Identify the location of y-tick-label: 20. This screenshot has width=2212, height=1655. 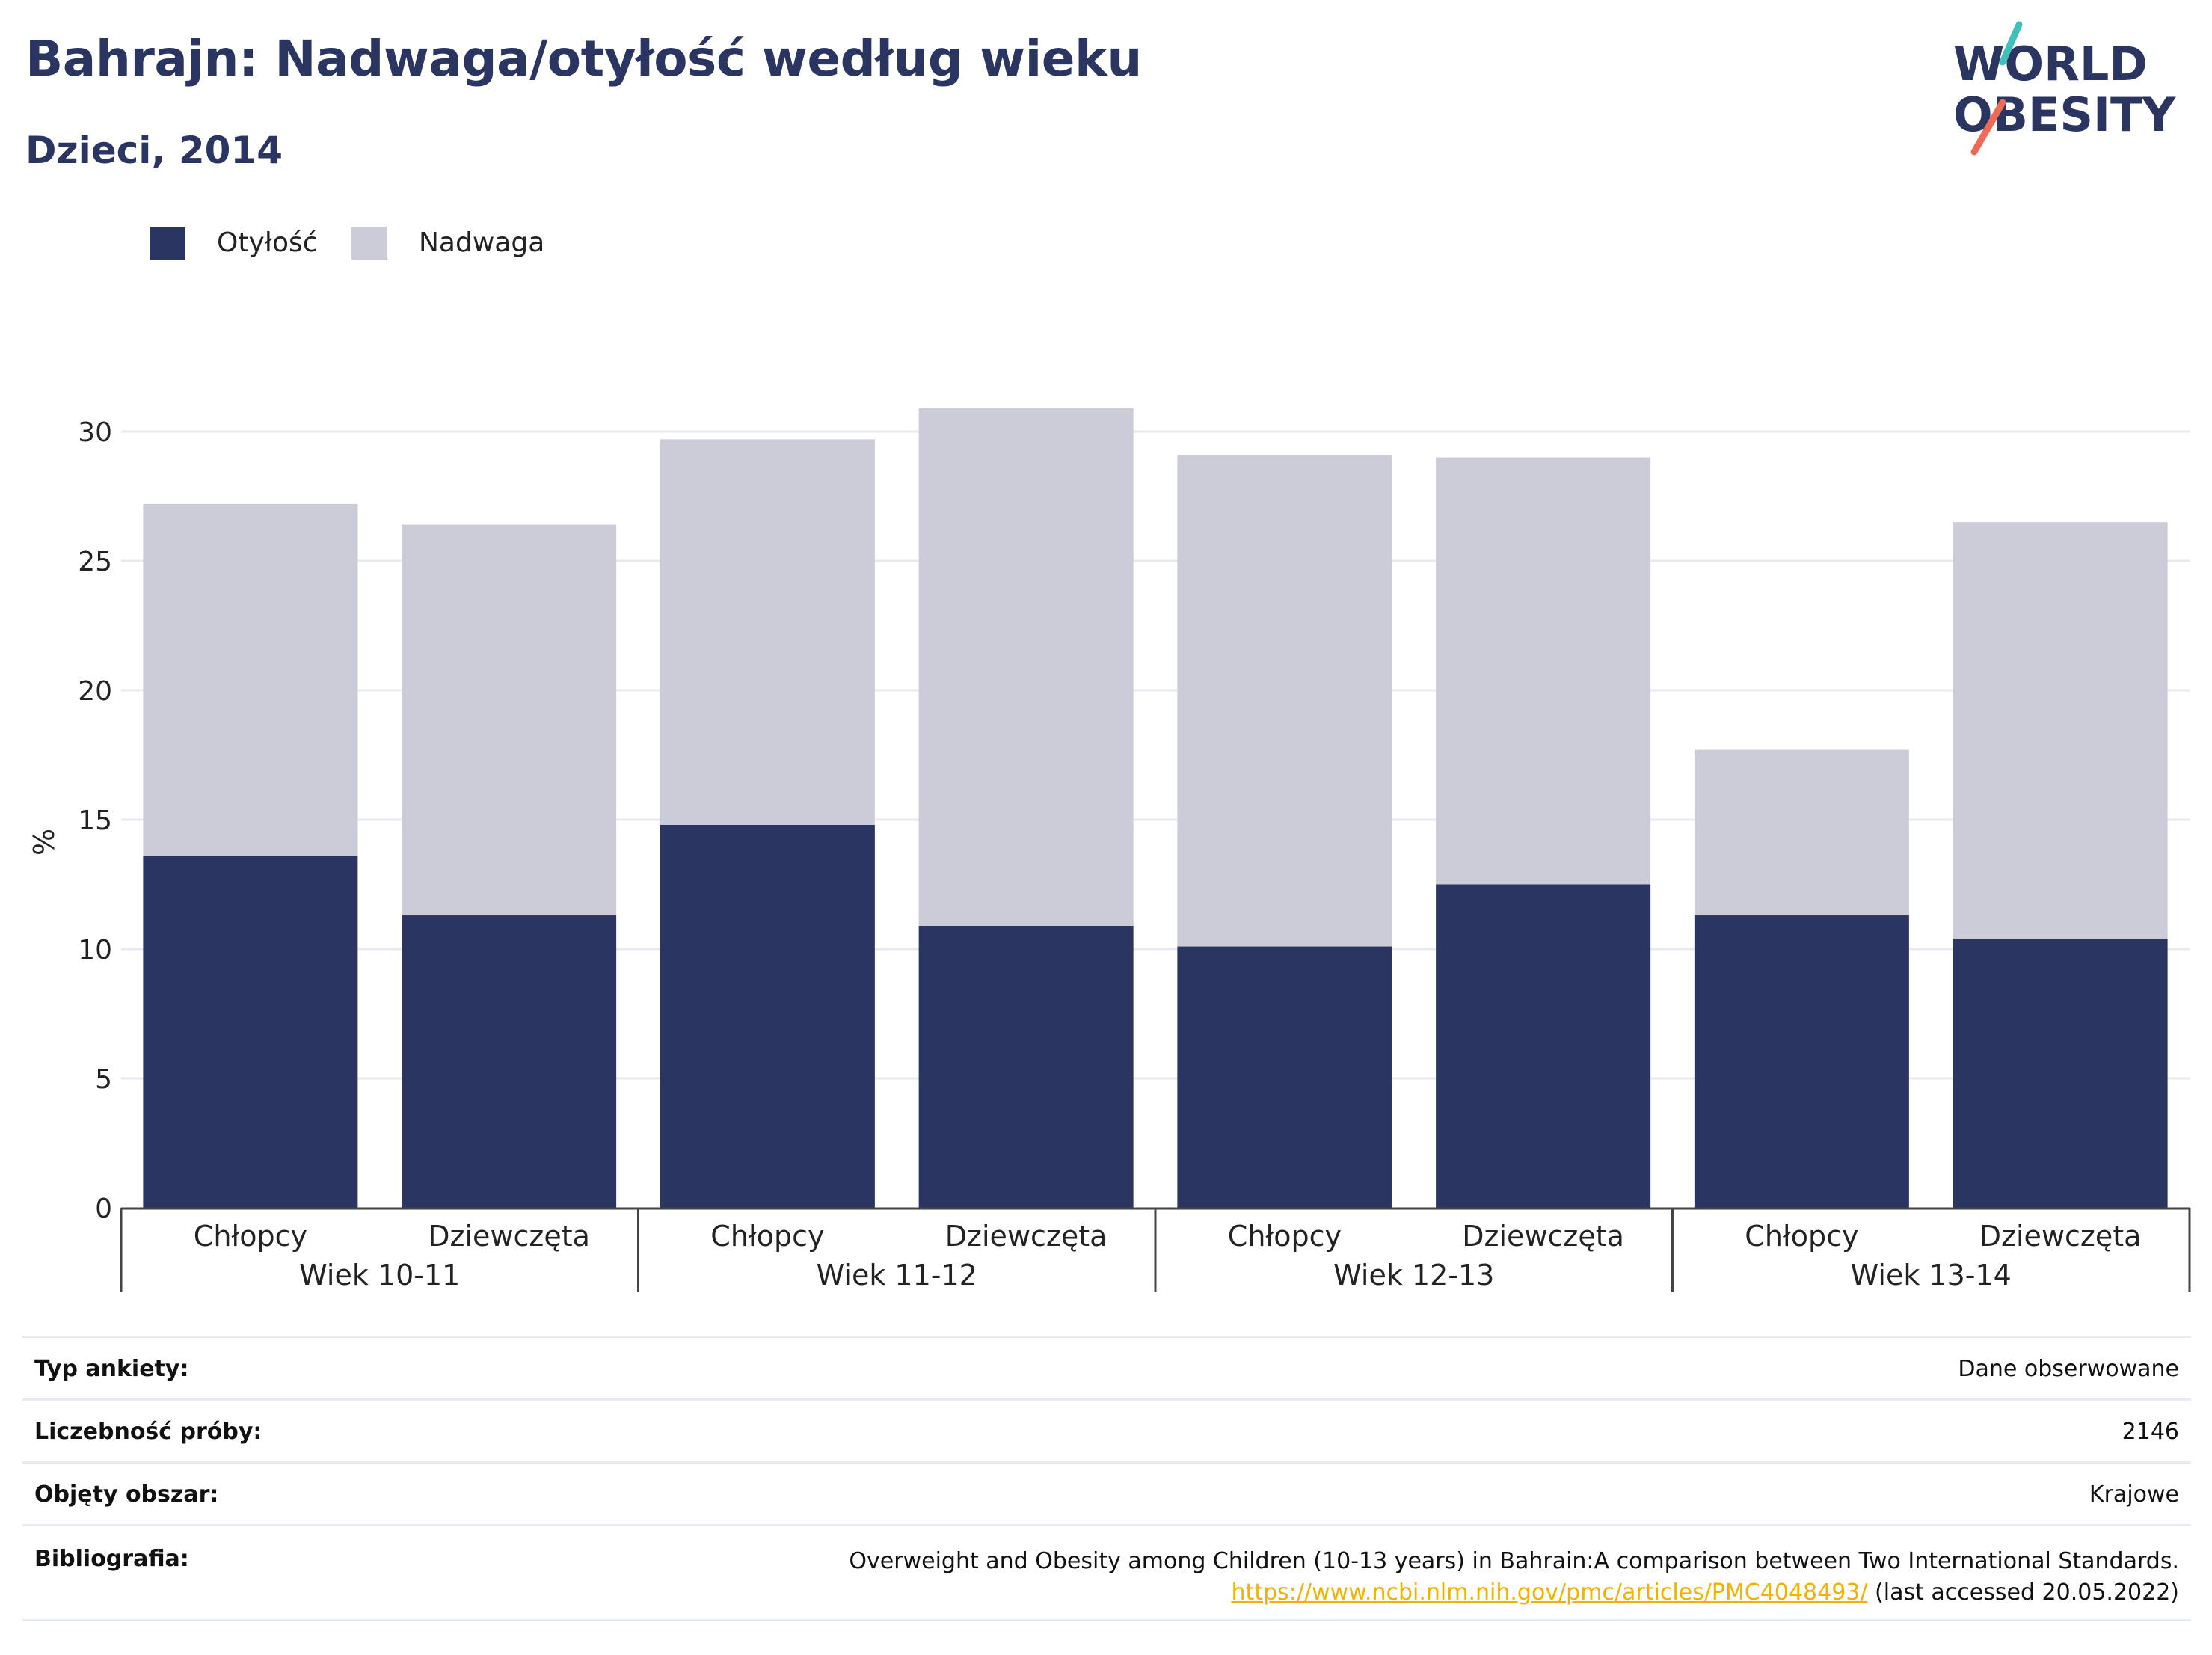
(95, 691).